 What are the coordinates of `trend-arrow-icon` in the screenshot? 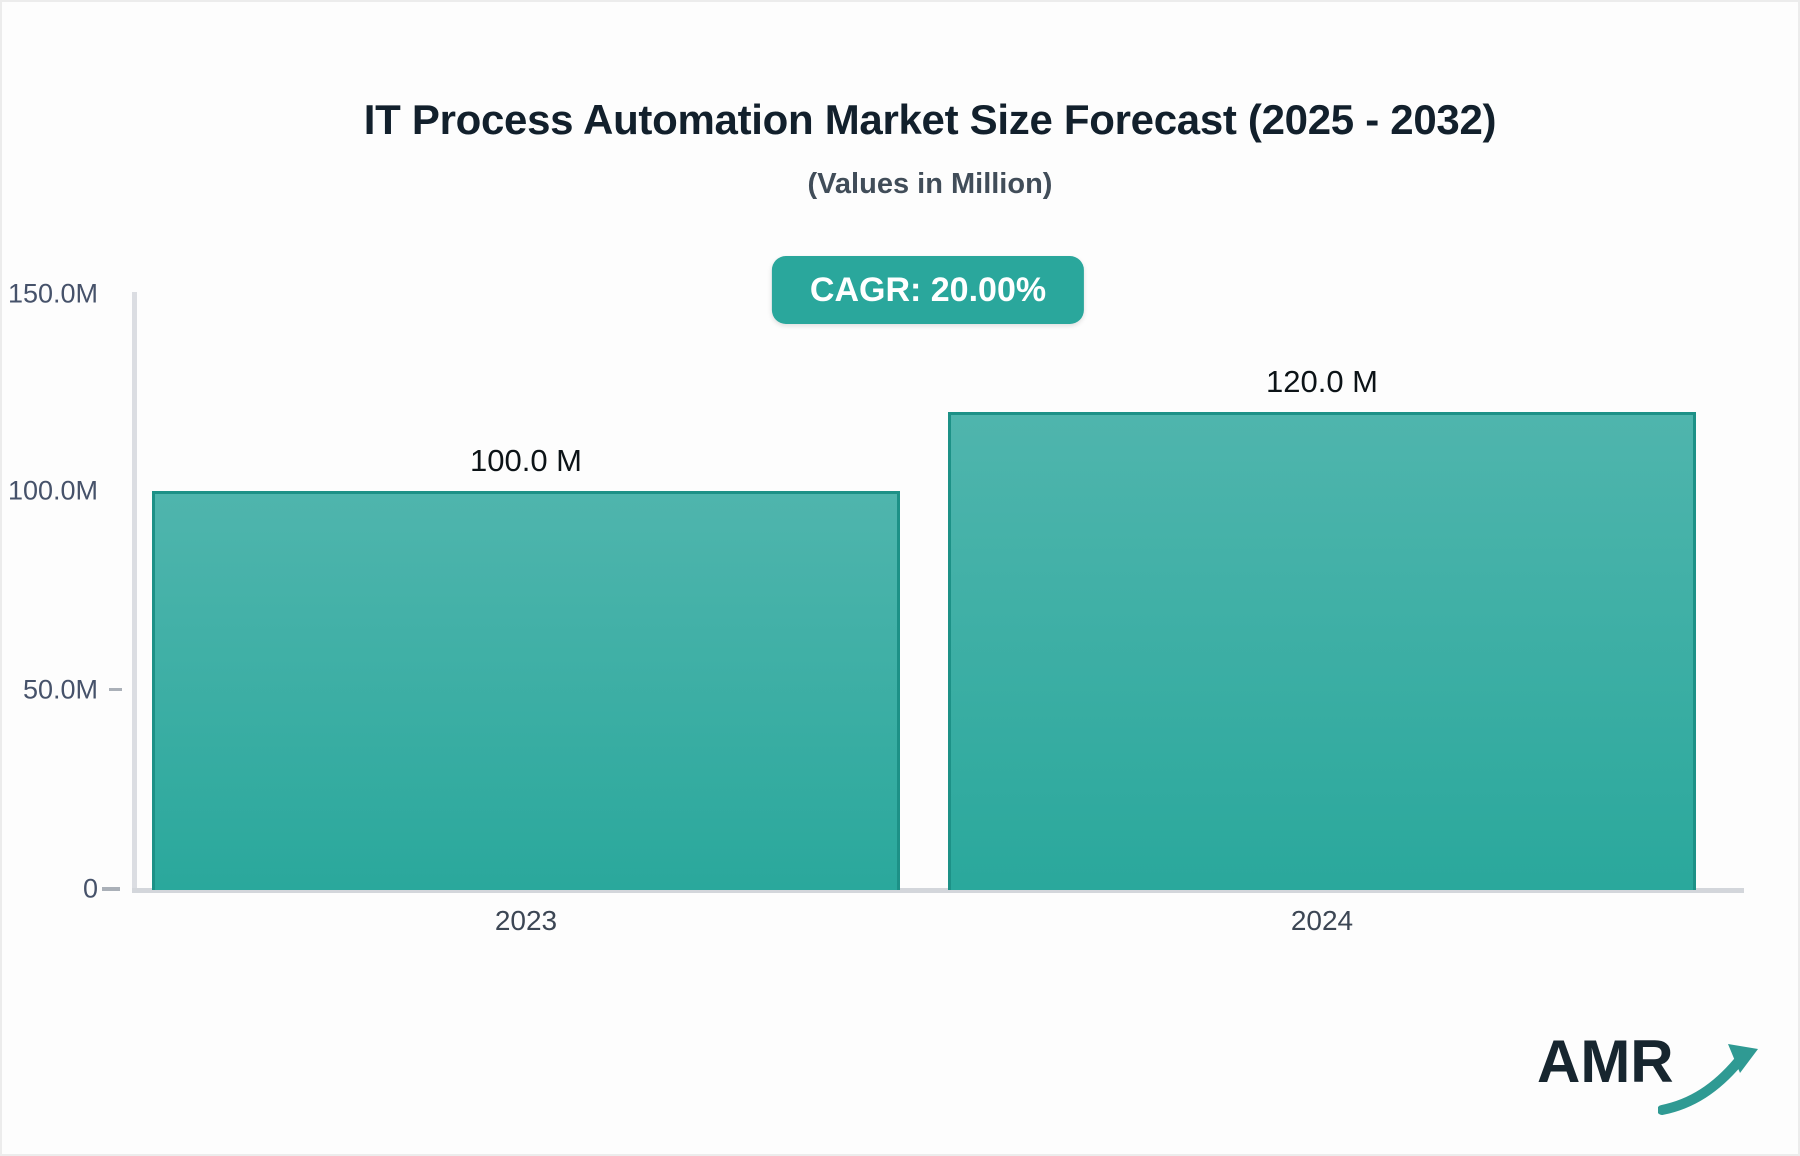 It's located at (1707, 1079).